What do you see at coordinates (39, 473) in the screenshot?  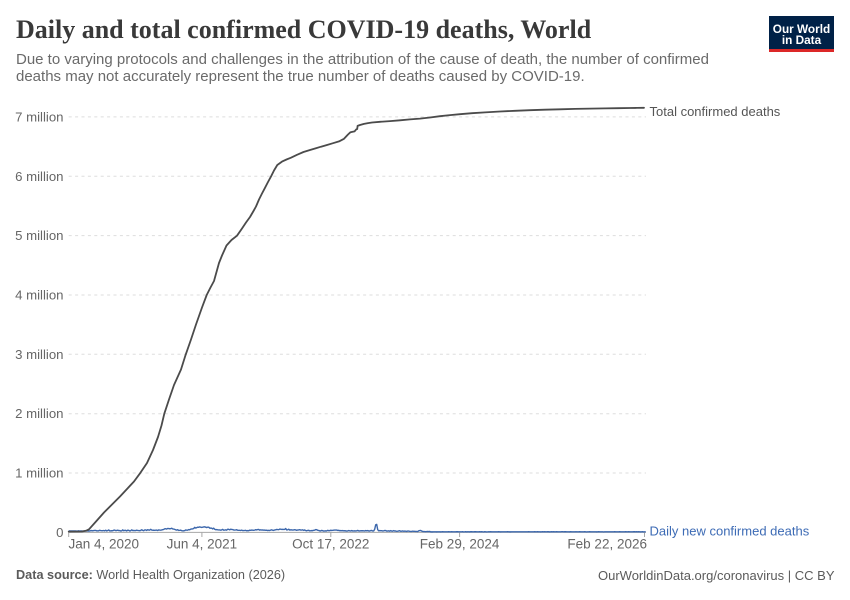 I see `svg-text: 1 million` at bounding box center [39, 473].